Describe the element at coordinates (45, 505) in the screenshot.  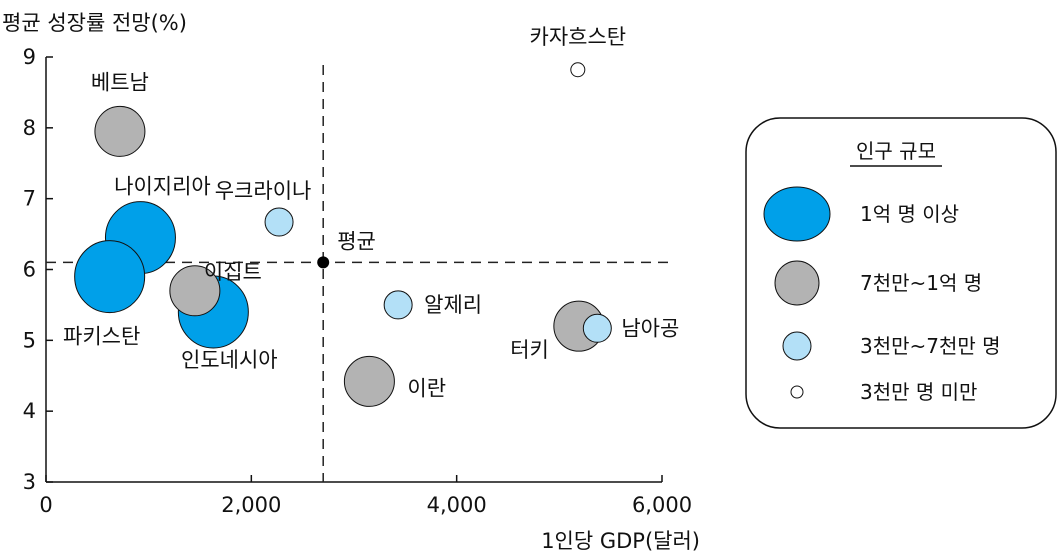
I see `x-tick-label: 0` at that location.